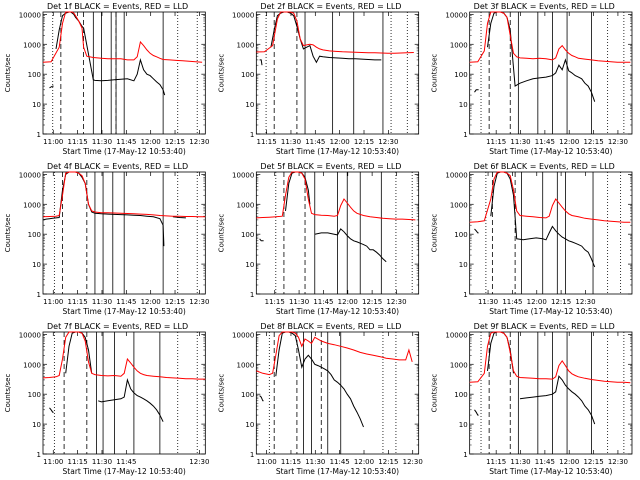 This screenshot has height=480, width=640. What do you see at coordinates (117, 6) in the screenshot?
I see `panel-title: Det 1f BLACK = Events, RED = LLD` at bounding box center [117, 6].